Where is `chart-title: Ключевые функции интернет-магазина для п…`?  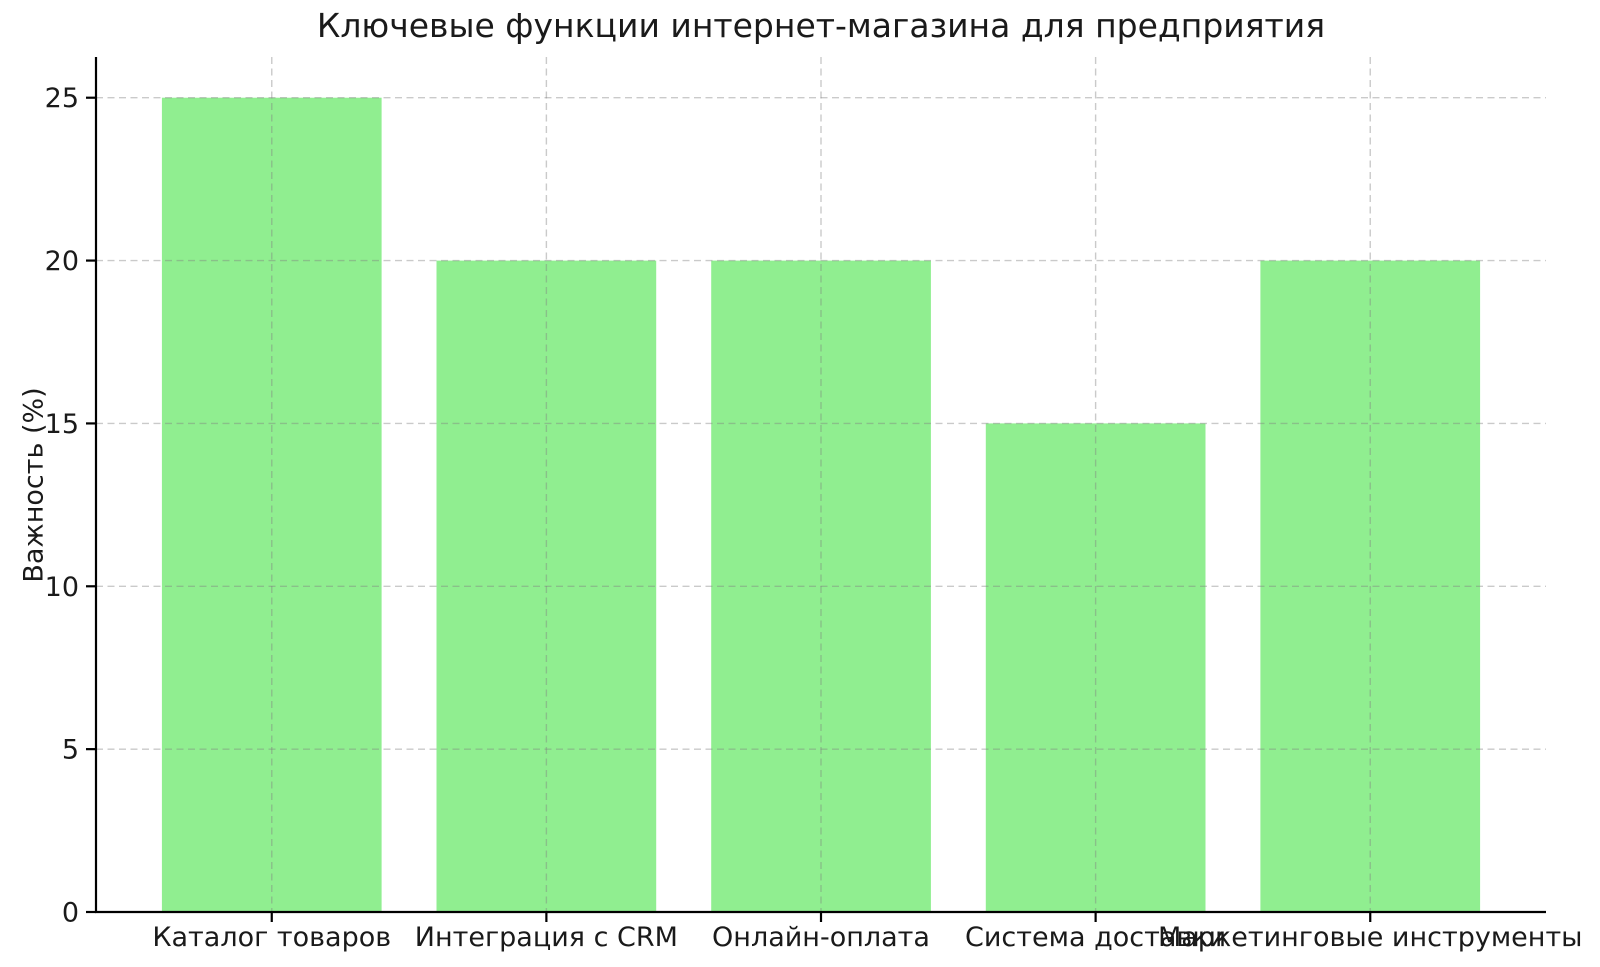 chart-title: Ключевые функции интернет-магазина для п… is located at coordinates (821, 25).